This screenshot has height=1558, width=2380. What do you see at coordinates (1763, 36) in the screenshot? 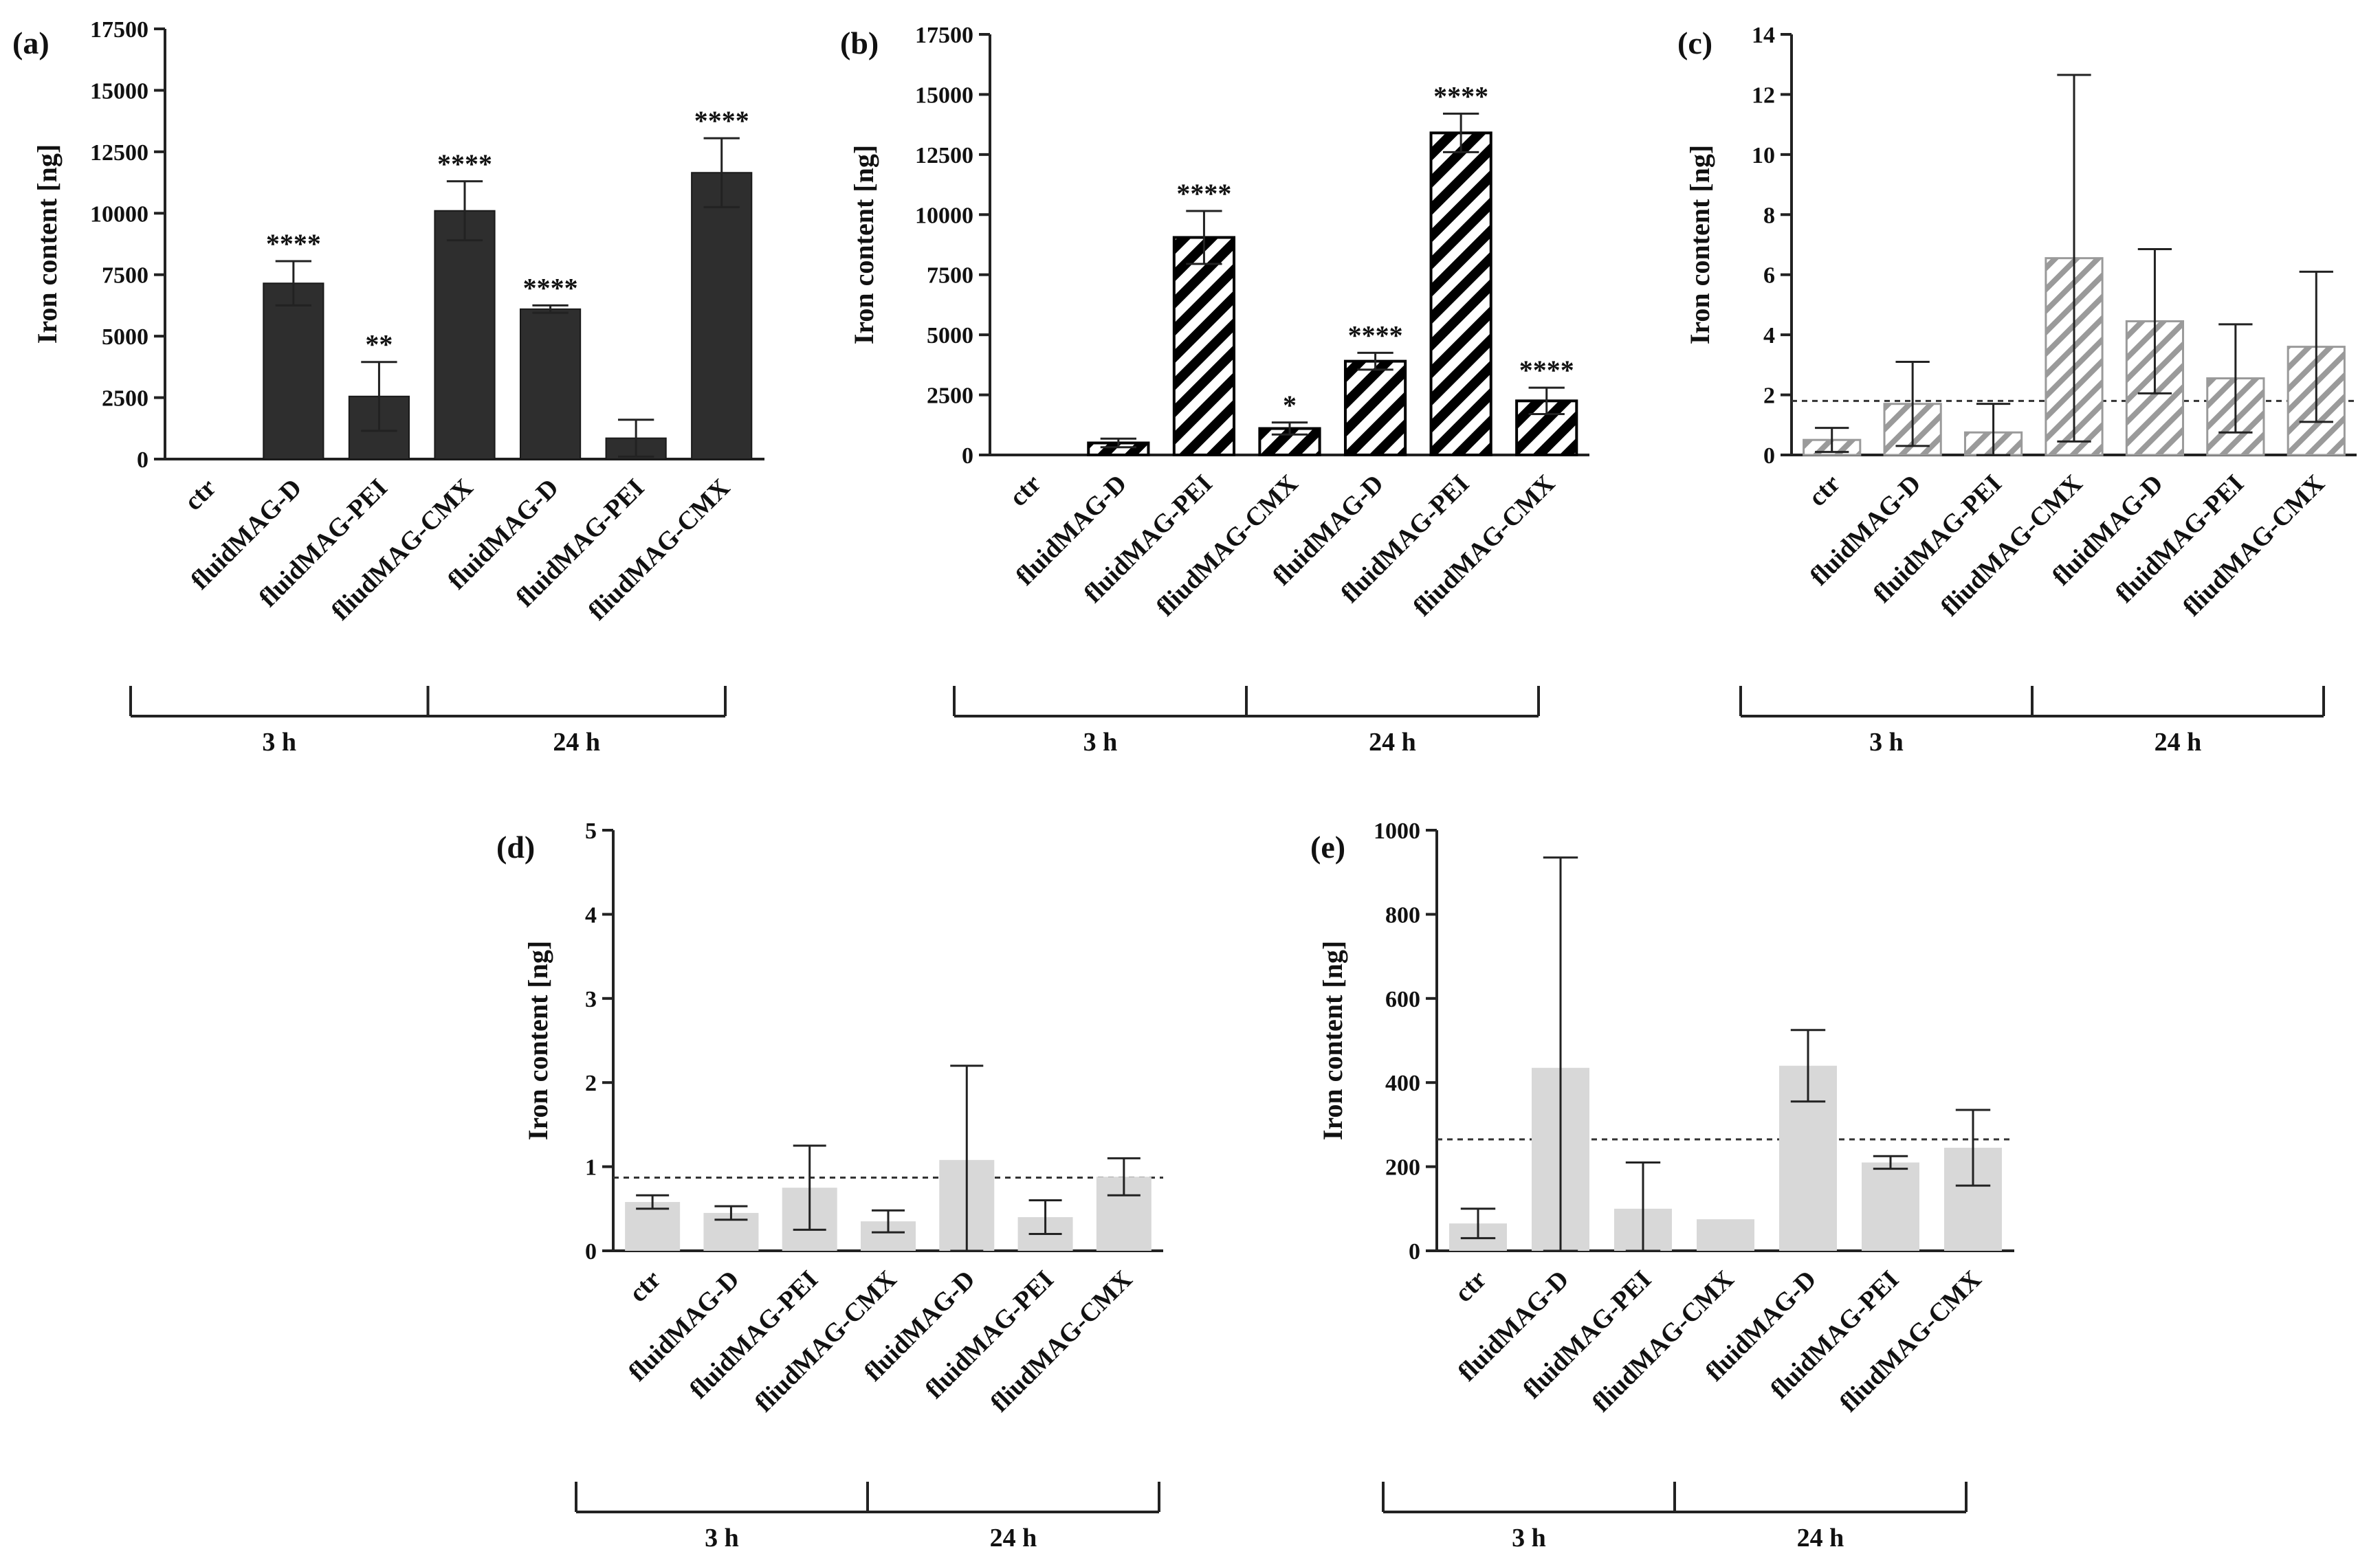
I see `y-tick-label: 14` at bounding box center [1763, 36].